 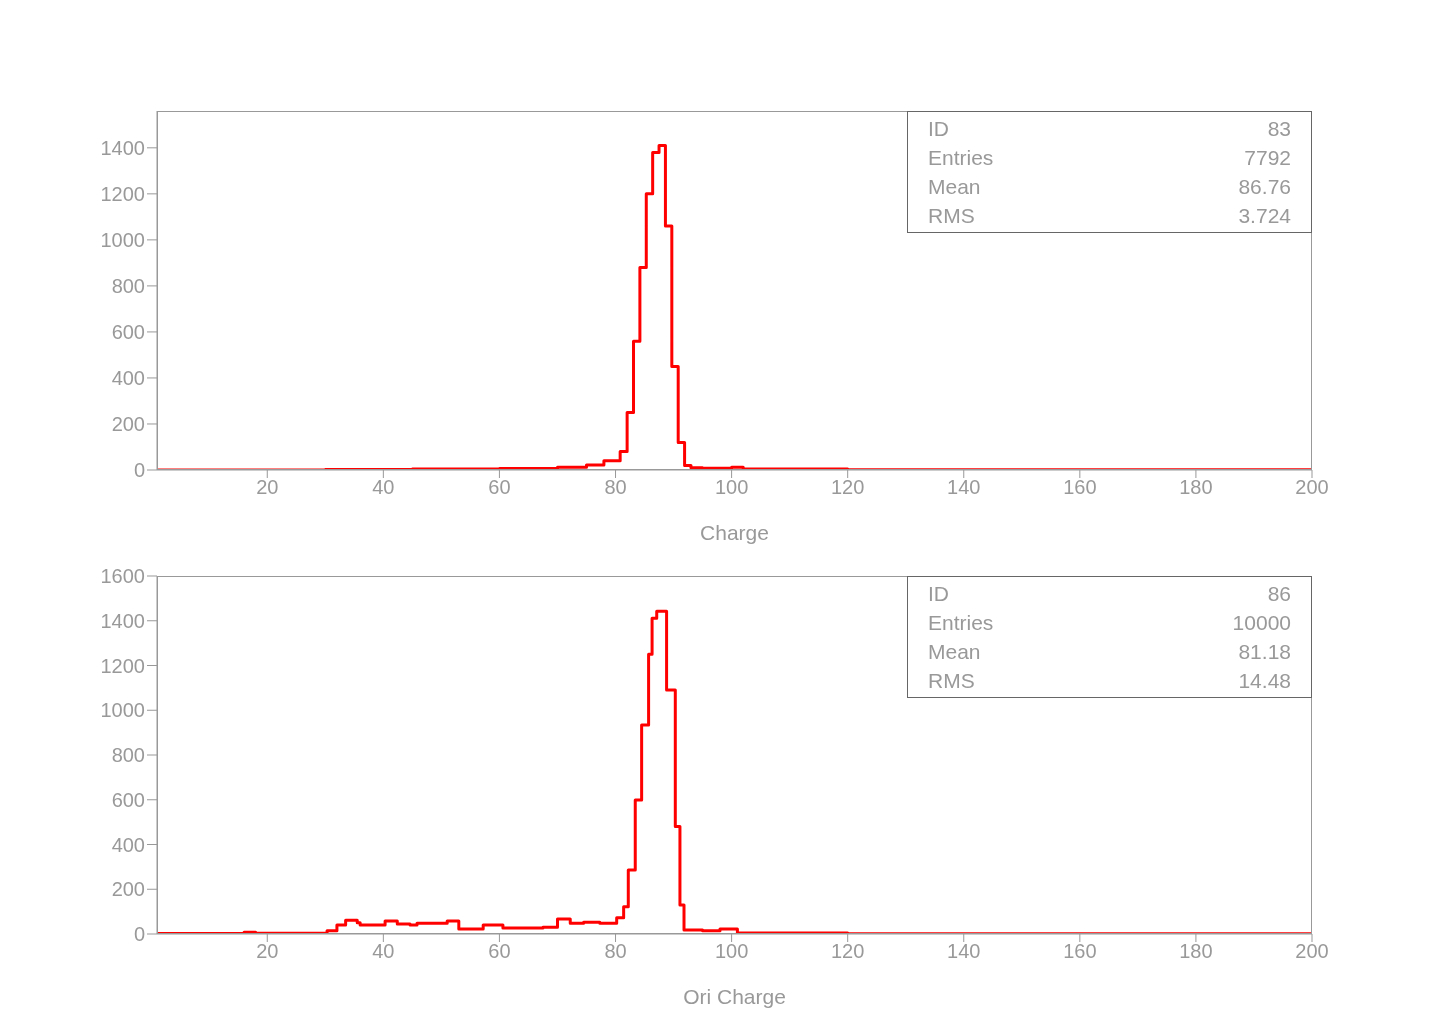 I want to click on annotation: 83, so click(x=1279, y=129).